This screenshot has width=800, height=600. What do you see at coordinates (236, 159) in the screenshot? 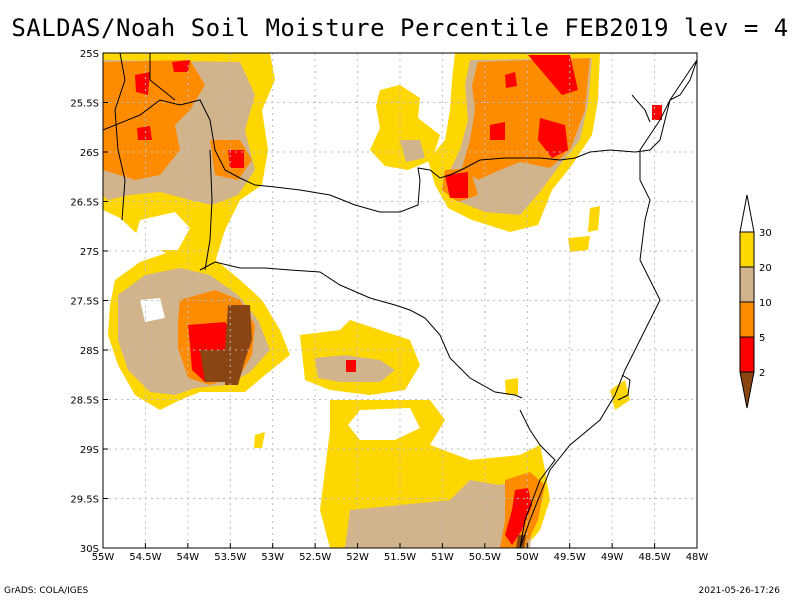
I see `region-nw-red3` at bounding box center [236, 159].